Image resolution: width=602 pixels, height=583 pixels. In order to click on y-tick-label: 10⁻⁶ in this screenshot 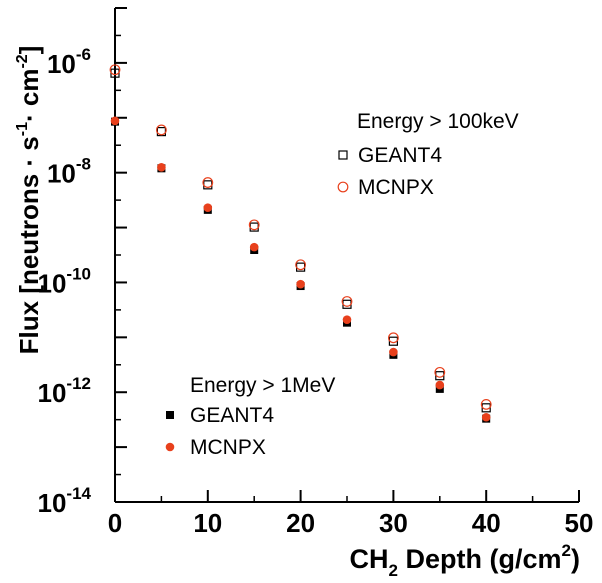, I will do `click(69, 62)`.